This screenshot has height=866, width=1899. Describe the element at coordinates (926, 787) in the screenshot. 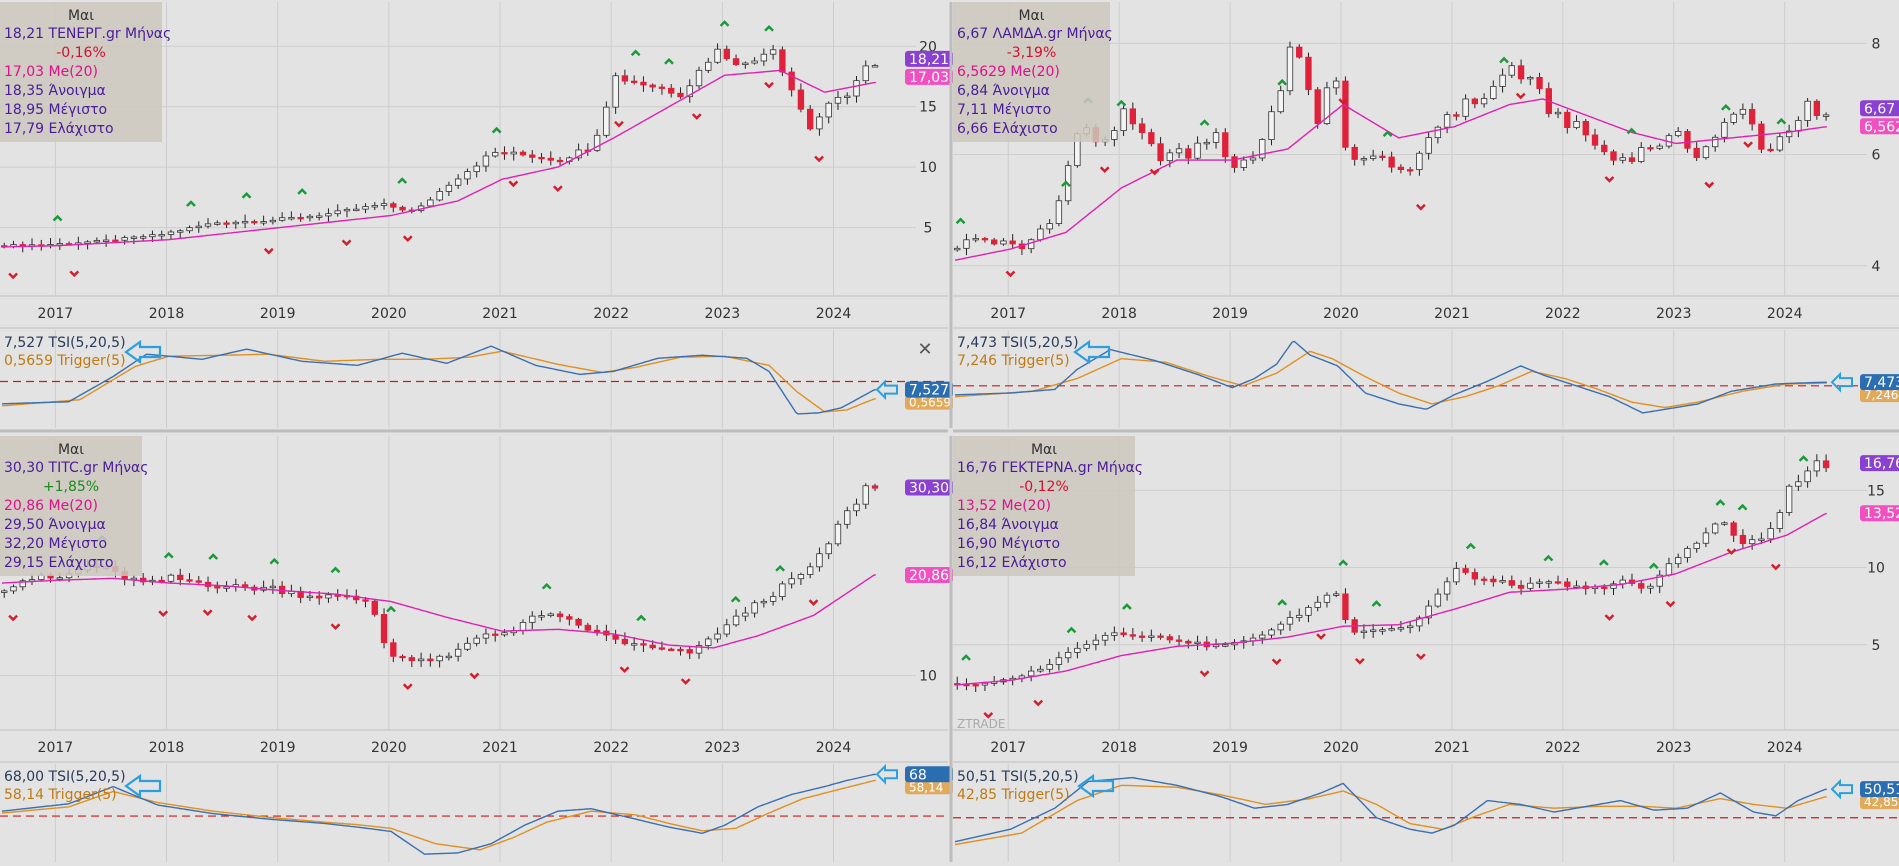

I see `trigger-value-badge-text: 58,14` at that location.